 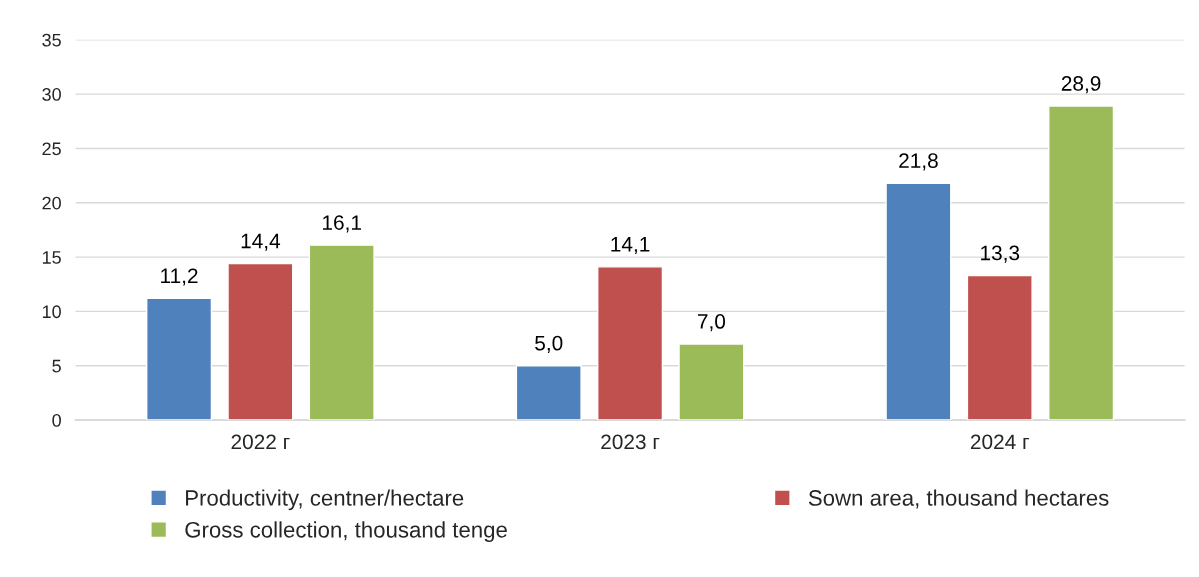 I want to click on legend-label: Gross collection, thousand tenge, so click(x=346, y=532).